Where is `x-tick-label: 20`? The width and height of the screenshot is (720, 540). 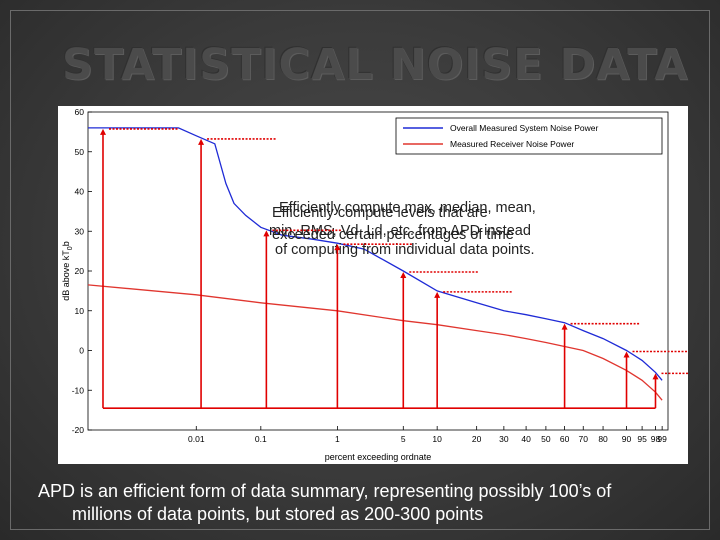
x-tick-label: 20 is located at coordinates (477, 439).